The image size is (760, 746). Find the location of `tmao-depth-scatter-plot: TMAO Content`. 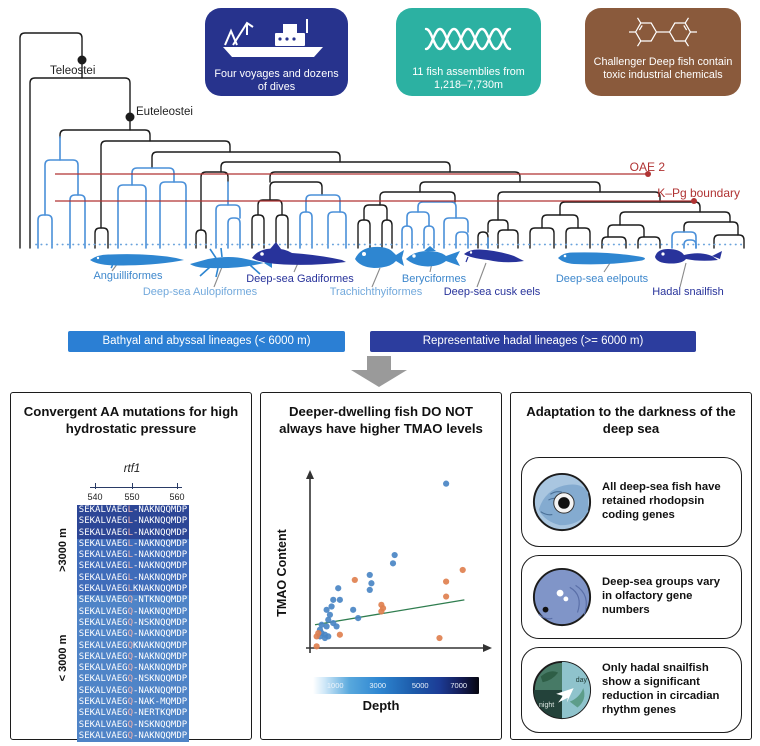

tmao-depth-scatter-plot: TMAO Content is located at coordinates (383, 561).